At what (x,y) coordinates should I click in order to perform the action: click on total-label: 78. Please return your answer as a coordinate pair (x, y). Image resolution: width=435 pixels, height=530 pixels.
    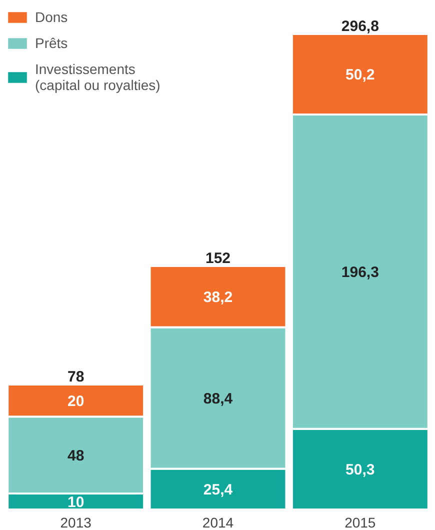
    Looking at the image, I should click on (76, 377).